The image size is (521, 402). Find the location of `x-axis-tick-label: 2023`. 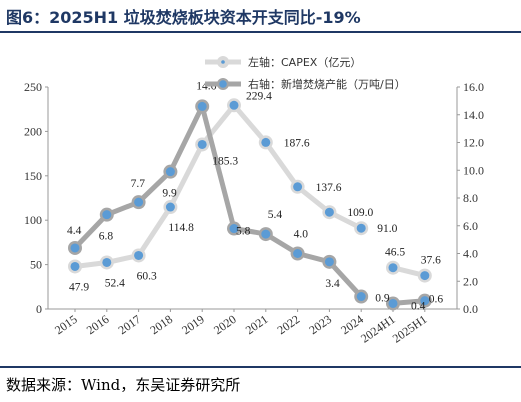

x-axis-tick-label: 2023 is located at coordinates (320, 324).